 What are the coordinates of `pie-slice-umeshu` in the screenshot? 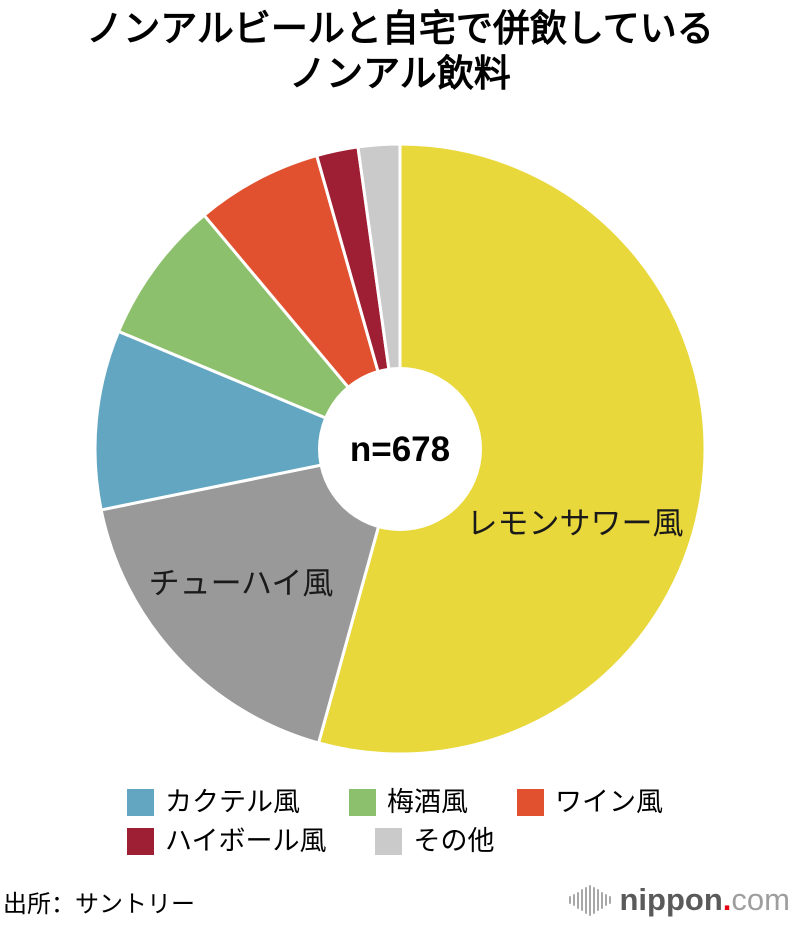 It's located at (259, 332).